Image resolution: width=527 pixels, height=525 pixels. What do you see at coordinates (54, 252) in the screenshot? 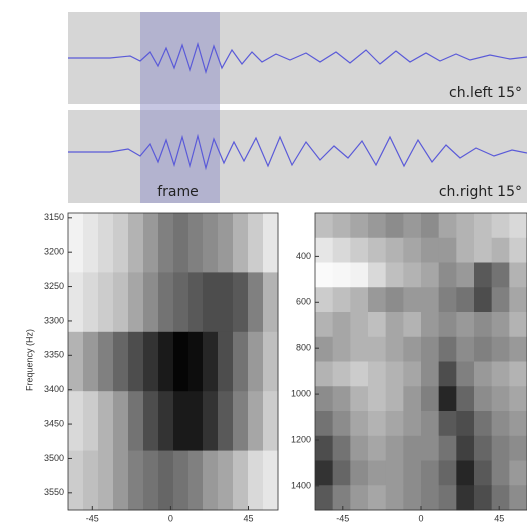
I see `y-tick-label: 3200` at bounding box center [54, 252].